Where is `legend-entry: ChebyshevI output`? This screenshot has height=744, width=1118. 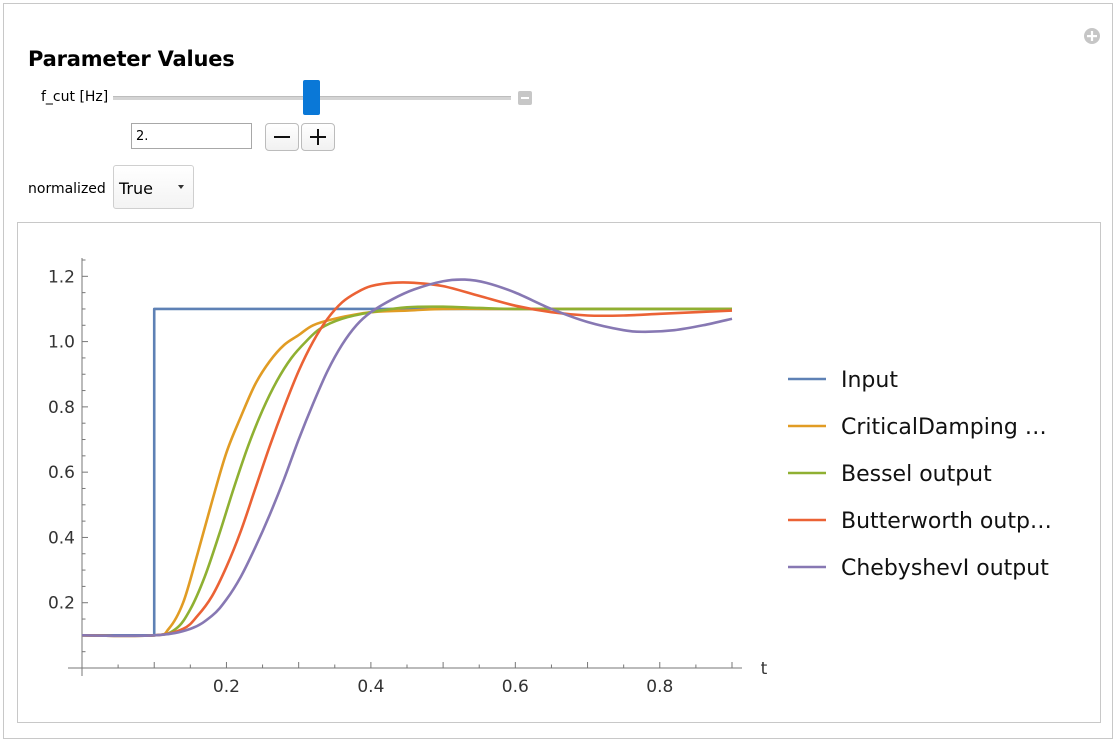
legend-entry: ChebyshevI output is located at coordinates (945, 568).